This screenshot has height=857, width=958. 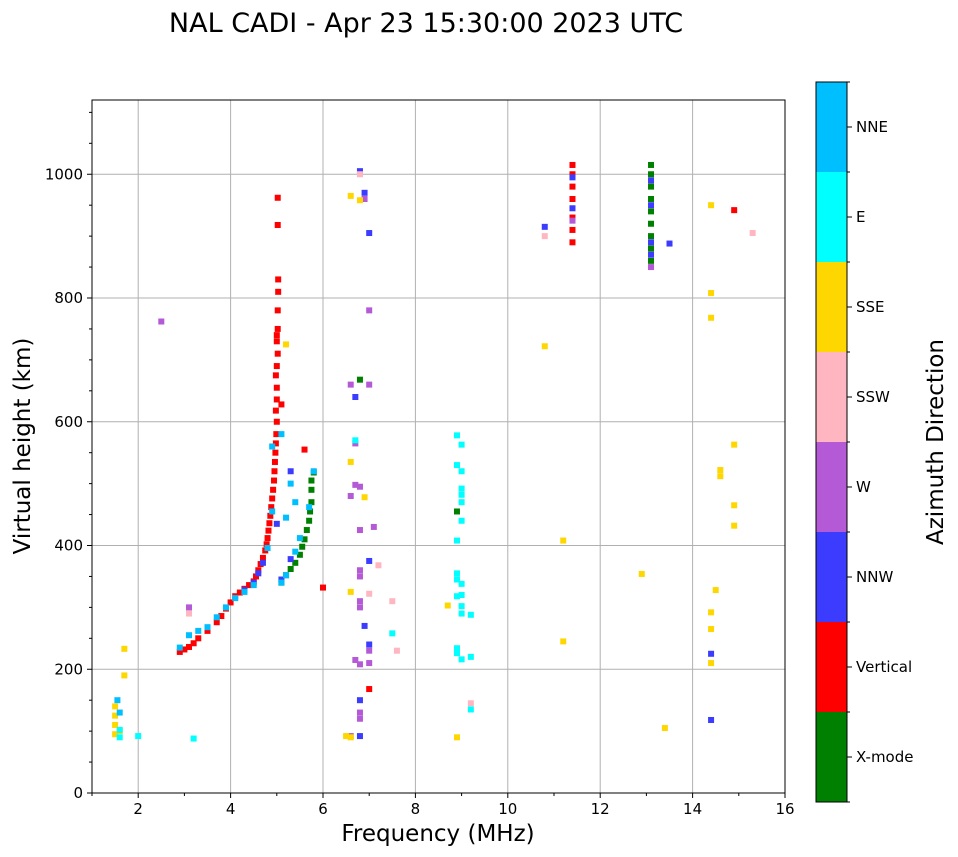 I want to click on x-tick-label: 2, so click(x=138, y=809).